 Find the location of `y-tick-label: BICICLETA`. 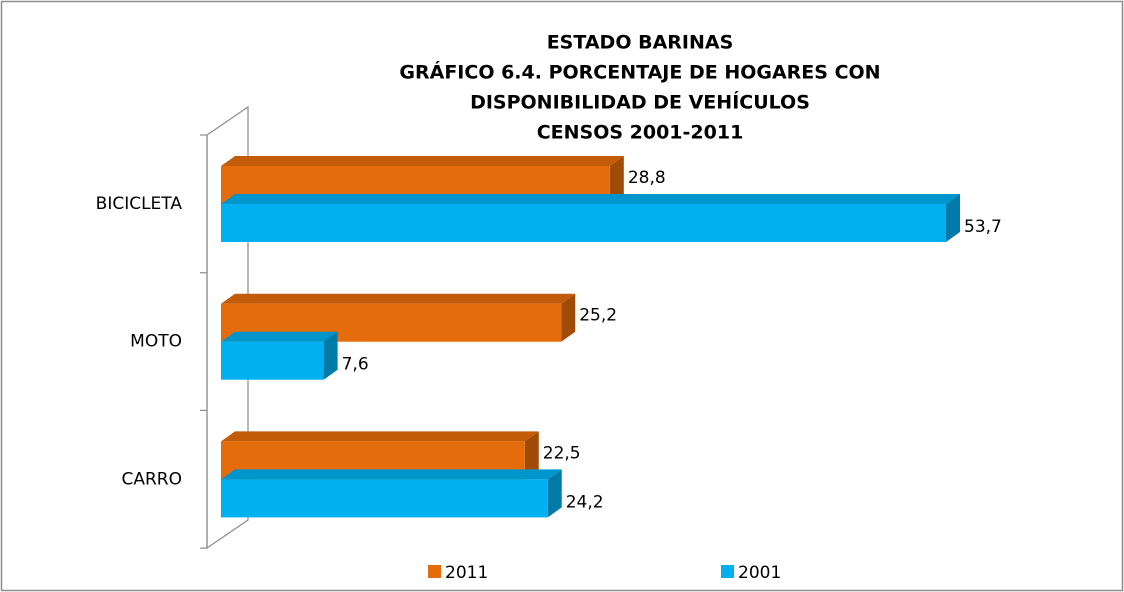

y-tick-label: BICICLETA is located at coordinates (139, 204).